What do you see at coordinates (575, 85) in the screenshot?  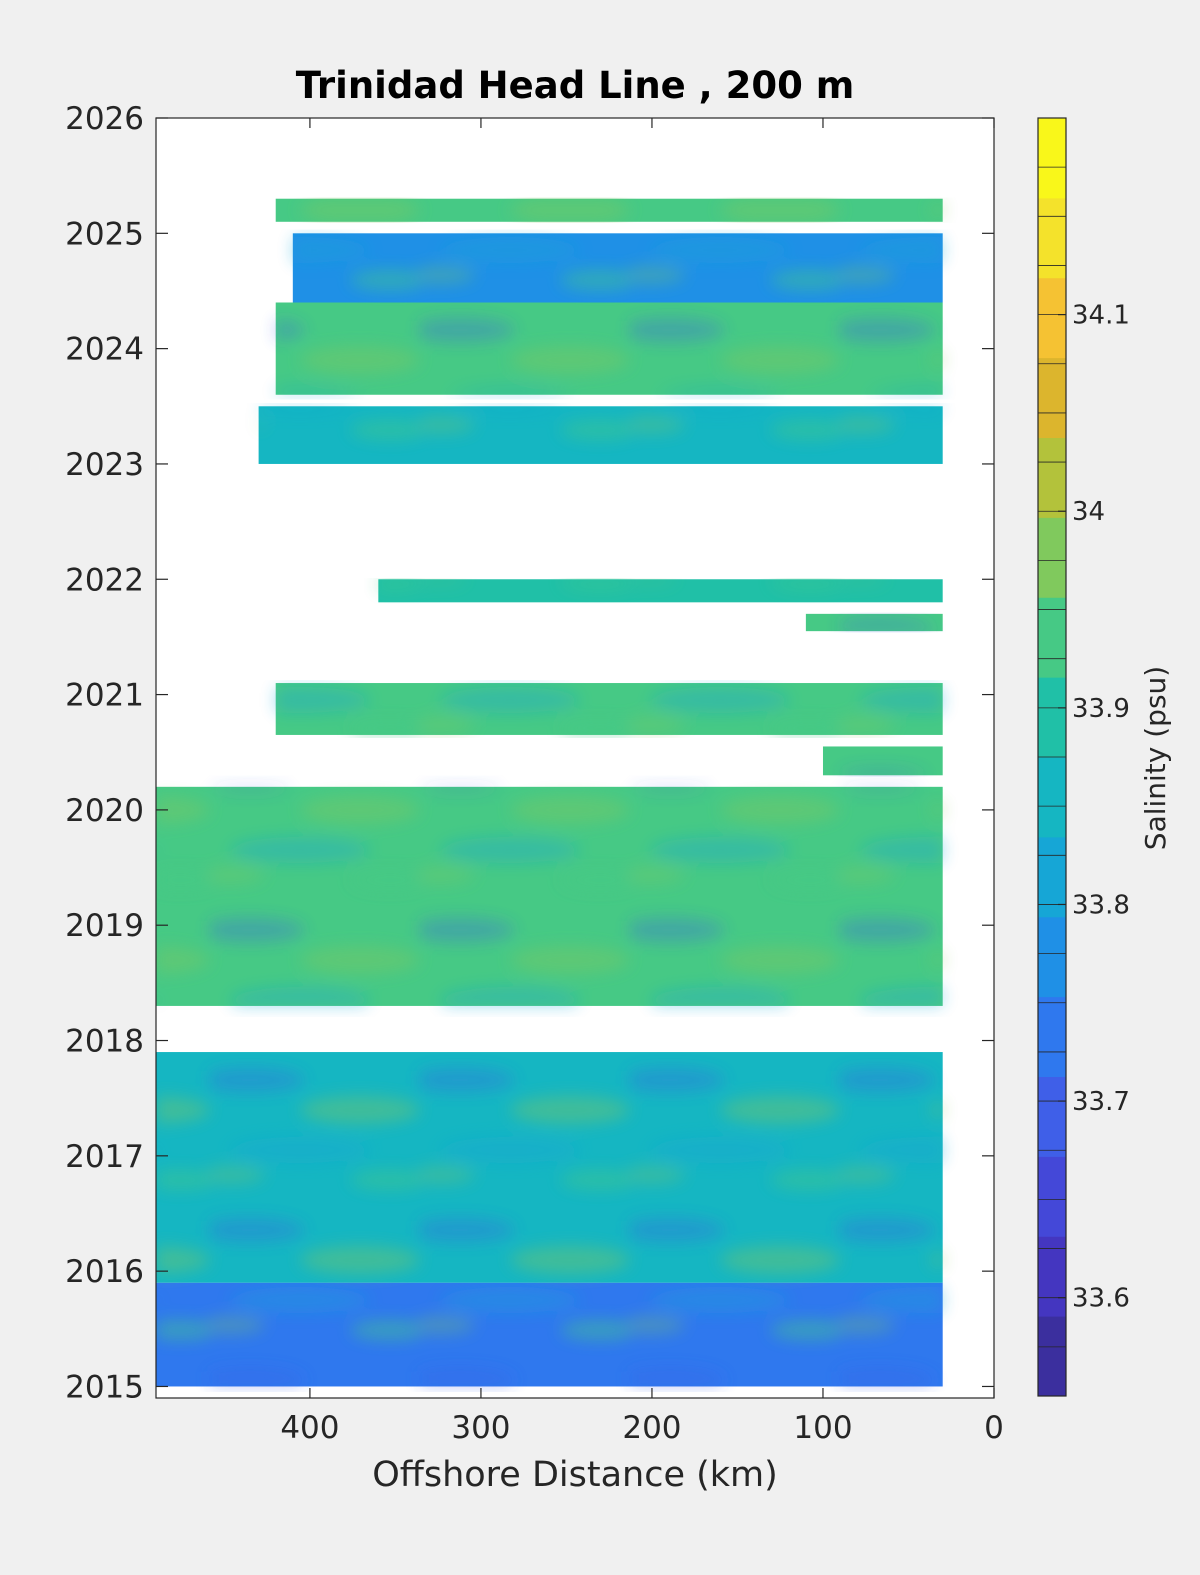 I see `chart-title: Trinidad Head Line , 200 m` at bounding box center [575, 85].